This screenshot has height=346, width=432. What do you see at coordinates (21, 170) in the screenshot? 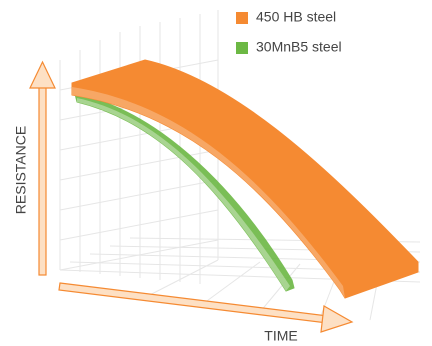
I see `y-axis-label: RESISTANCE` at bounding box center [21, 170].